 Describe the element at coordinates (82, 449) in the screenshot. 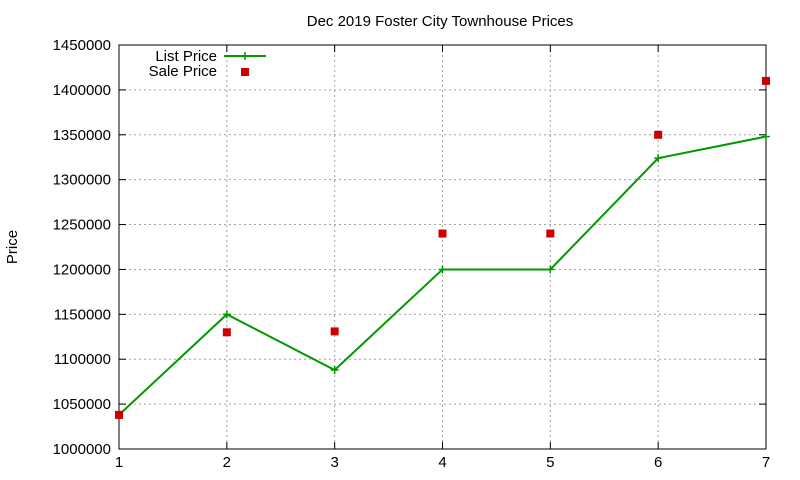

I see `y-tick-label: 1000000` at that location.